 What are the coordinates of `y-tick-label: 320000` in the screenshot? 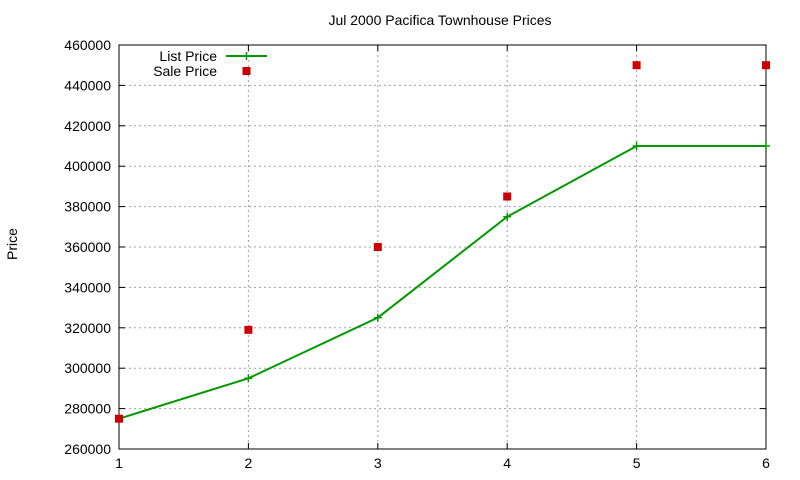 It's located at (87, 328).